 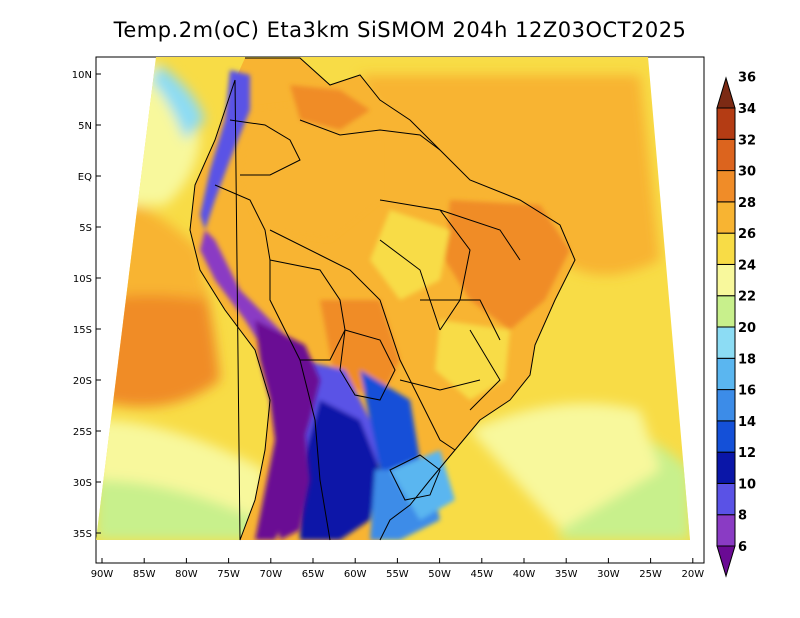 What do you see at coordinates (82, 534) in the screenshot?
I see `lat-label: 35S` at bounding box center [82, 534].